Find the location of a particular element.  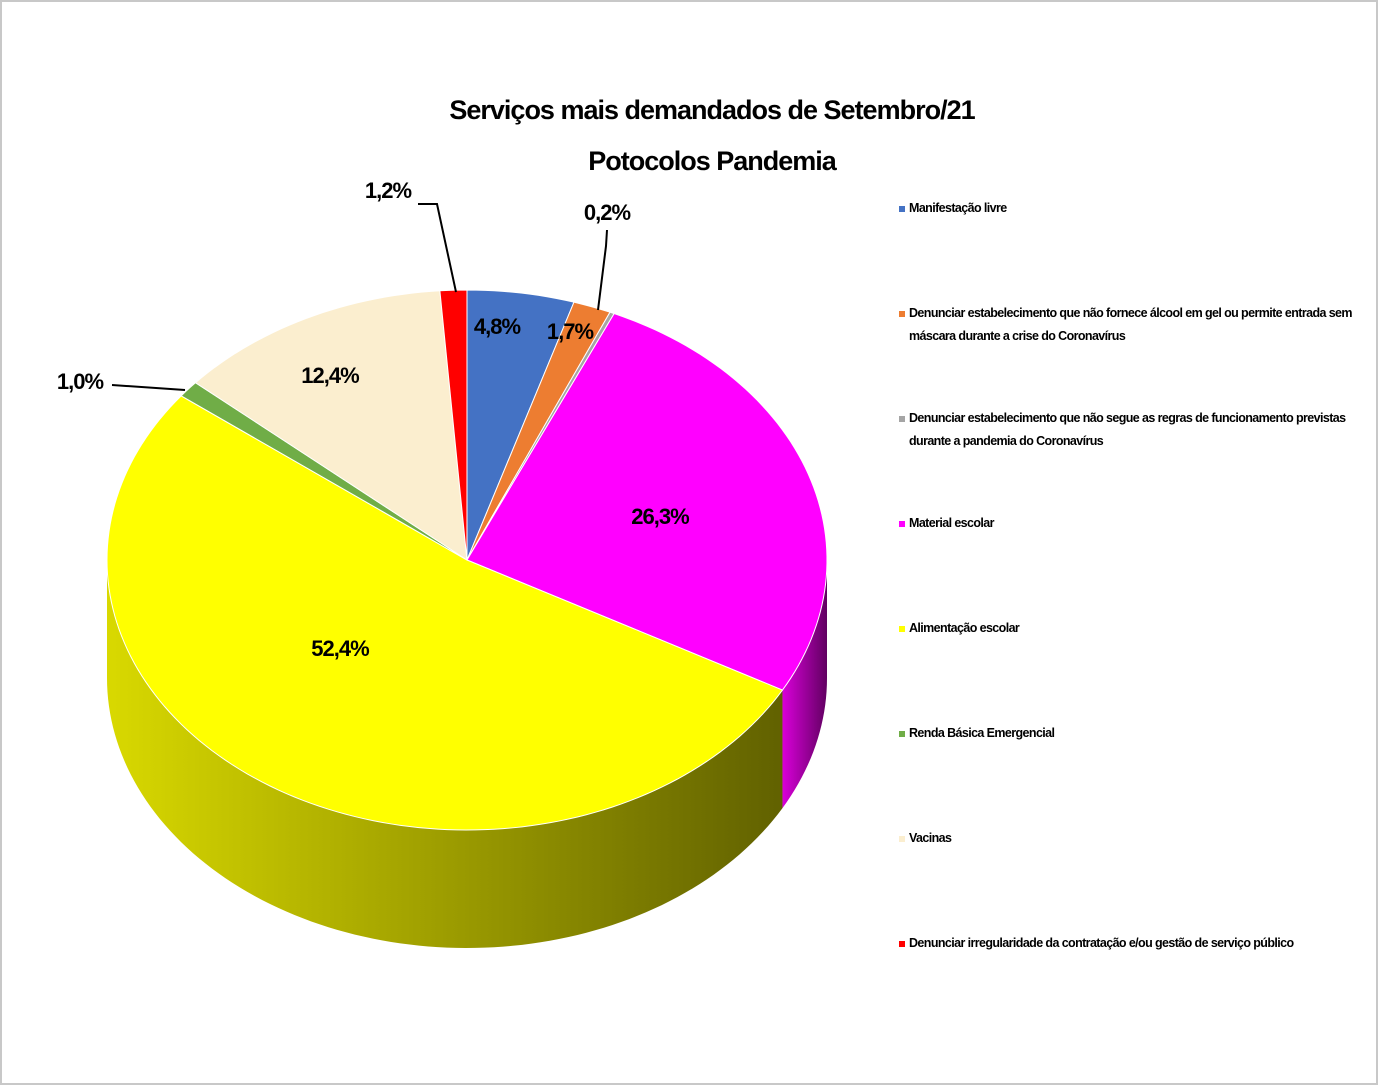

data-label: 1,7% is located at coordinates (570, 331).